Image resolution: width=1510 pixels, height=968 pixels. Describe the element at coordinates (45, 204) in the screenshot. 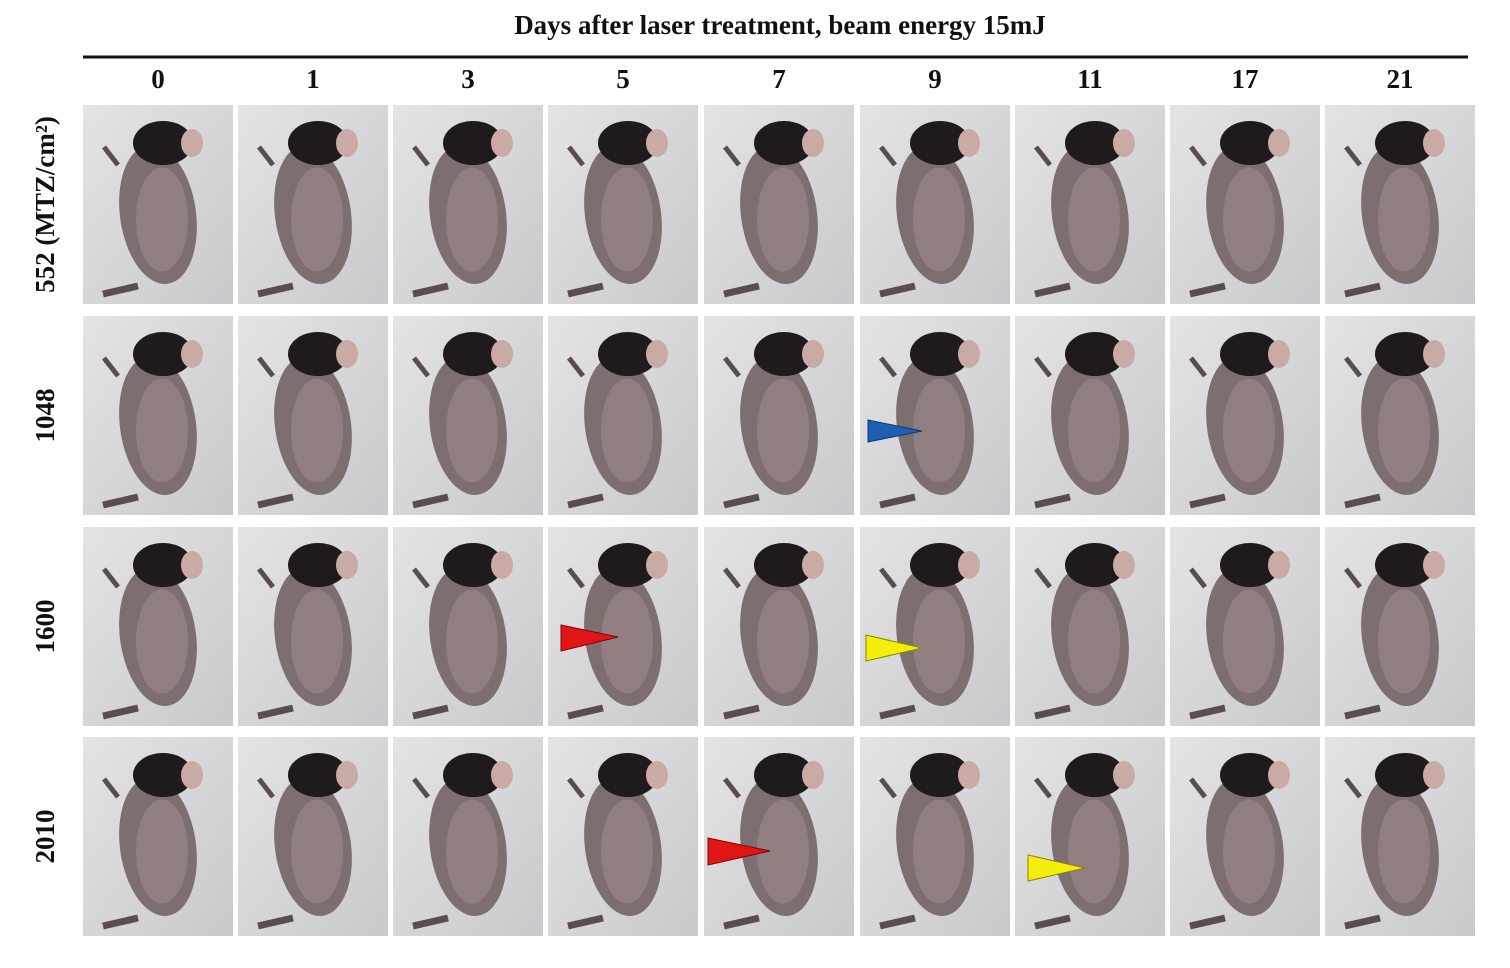

I see `row-label: 552 (MTZ/cm²)` at that location.